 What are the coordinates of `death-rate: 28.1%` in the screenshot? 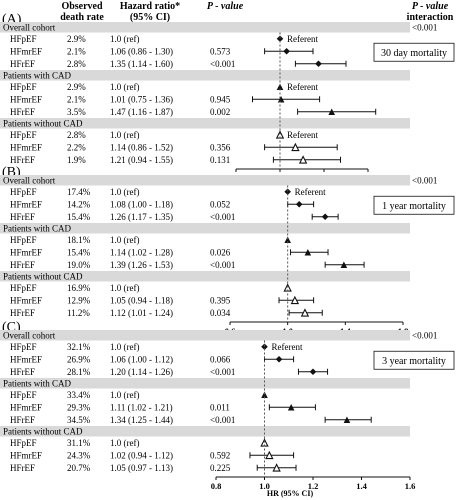 It's located at (79, 372).